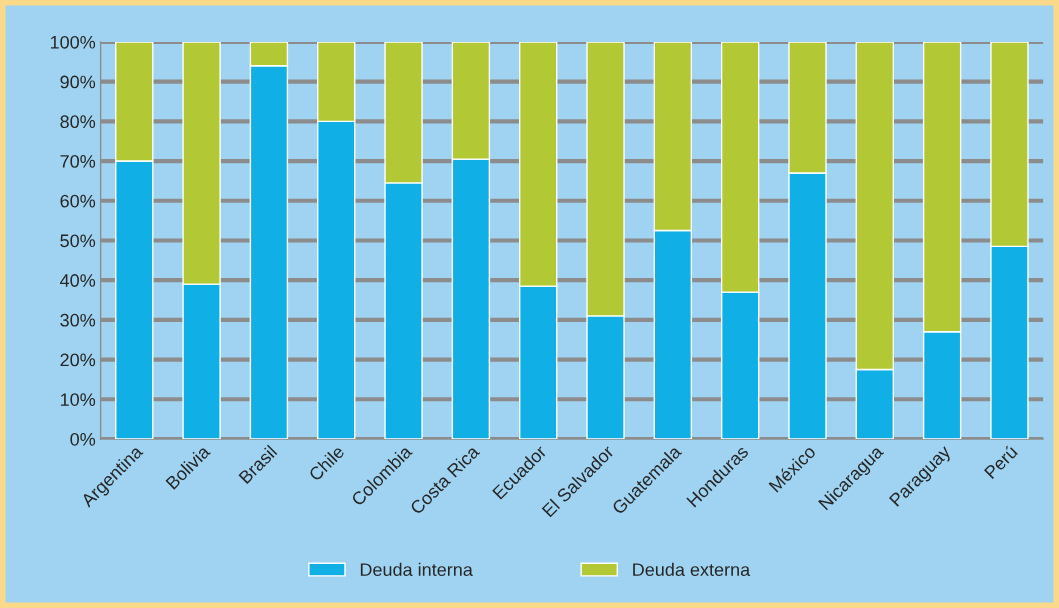  I want to click on y-tick-label: 100%, so click(73, 42).